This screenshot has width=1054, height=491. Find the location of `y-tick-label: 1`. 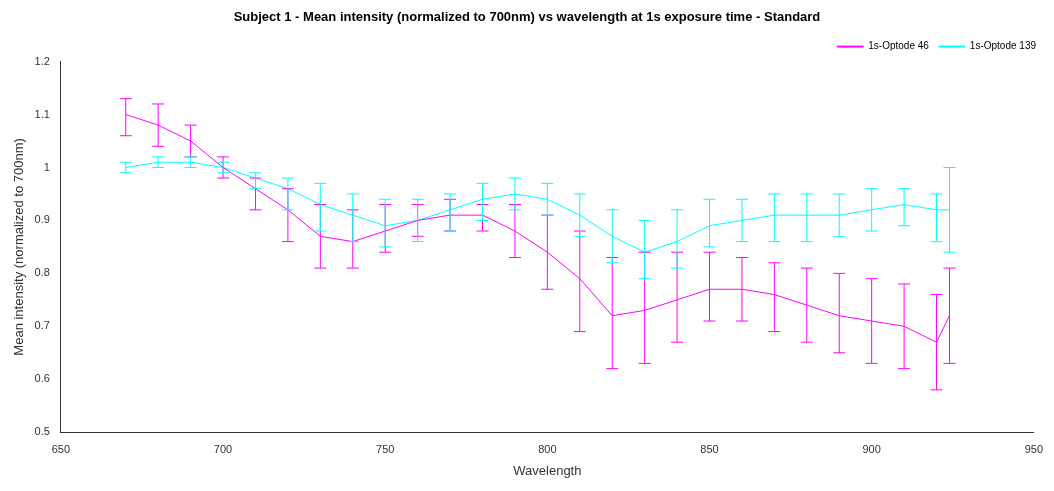

y-tick-label: 1 is located at coordinates (46, 166).